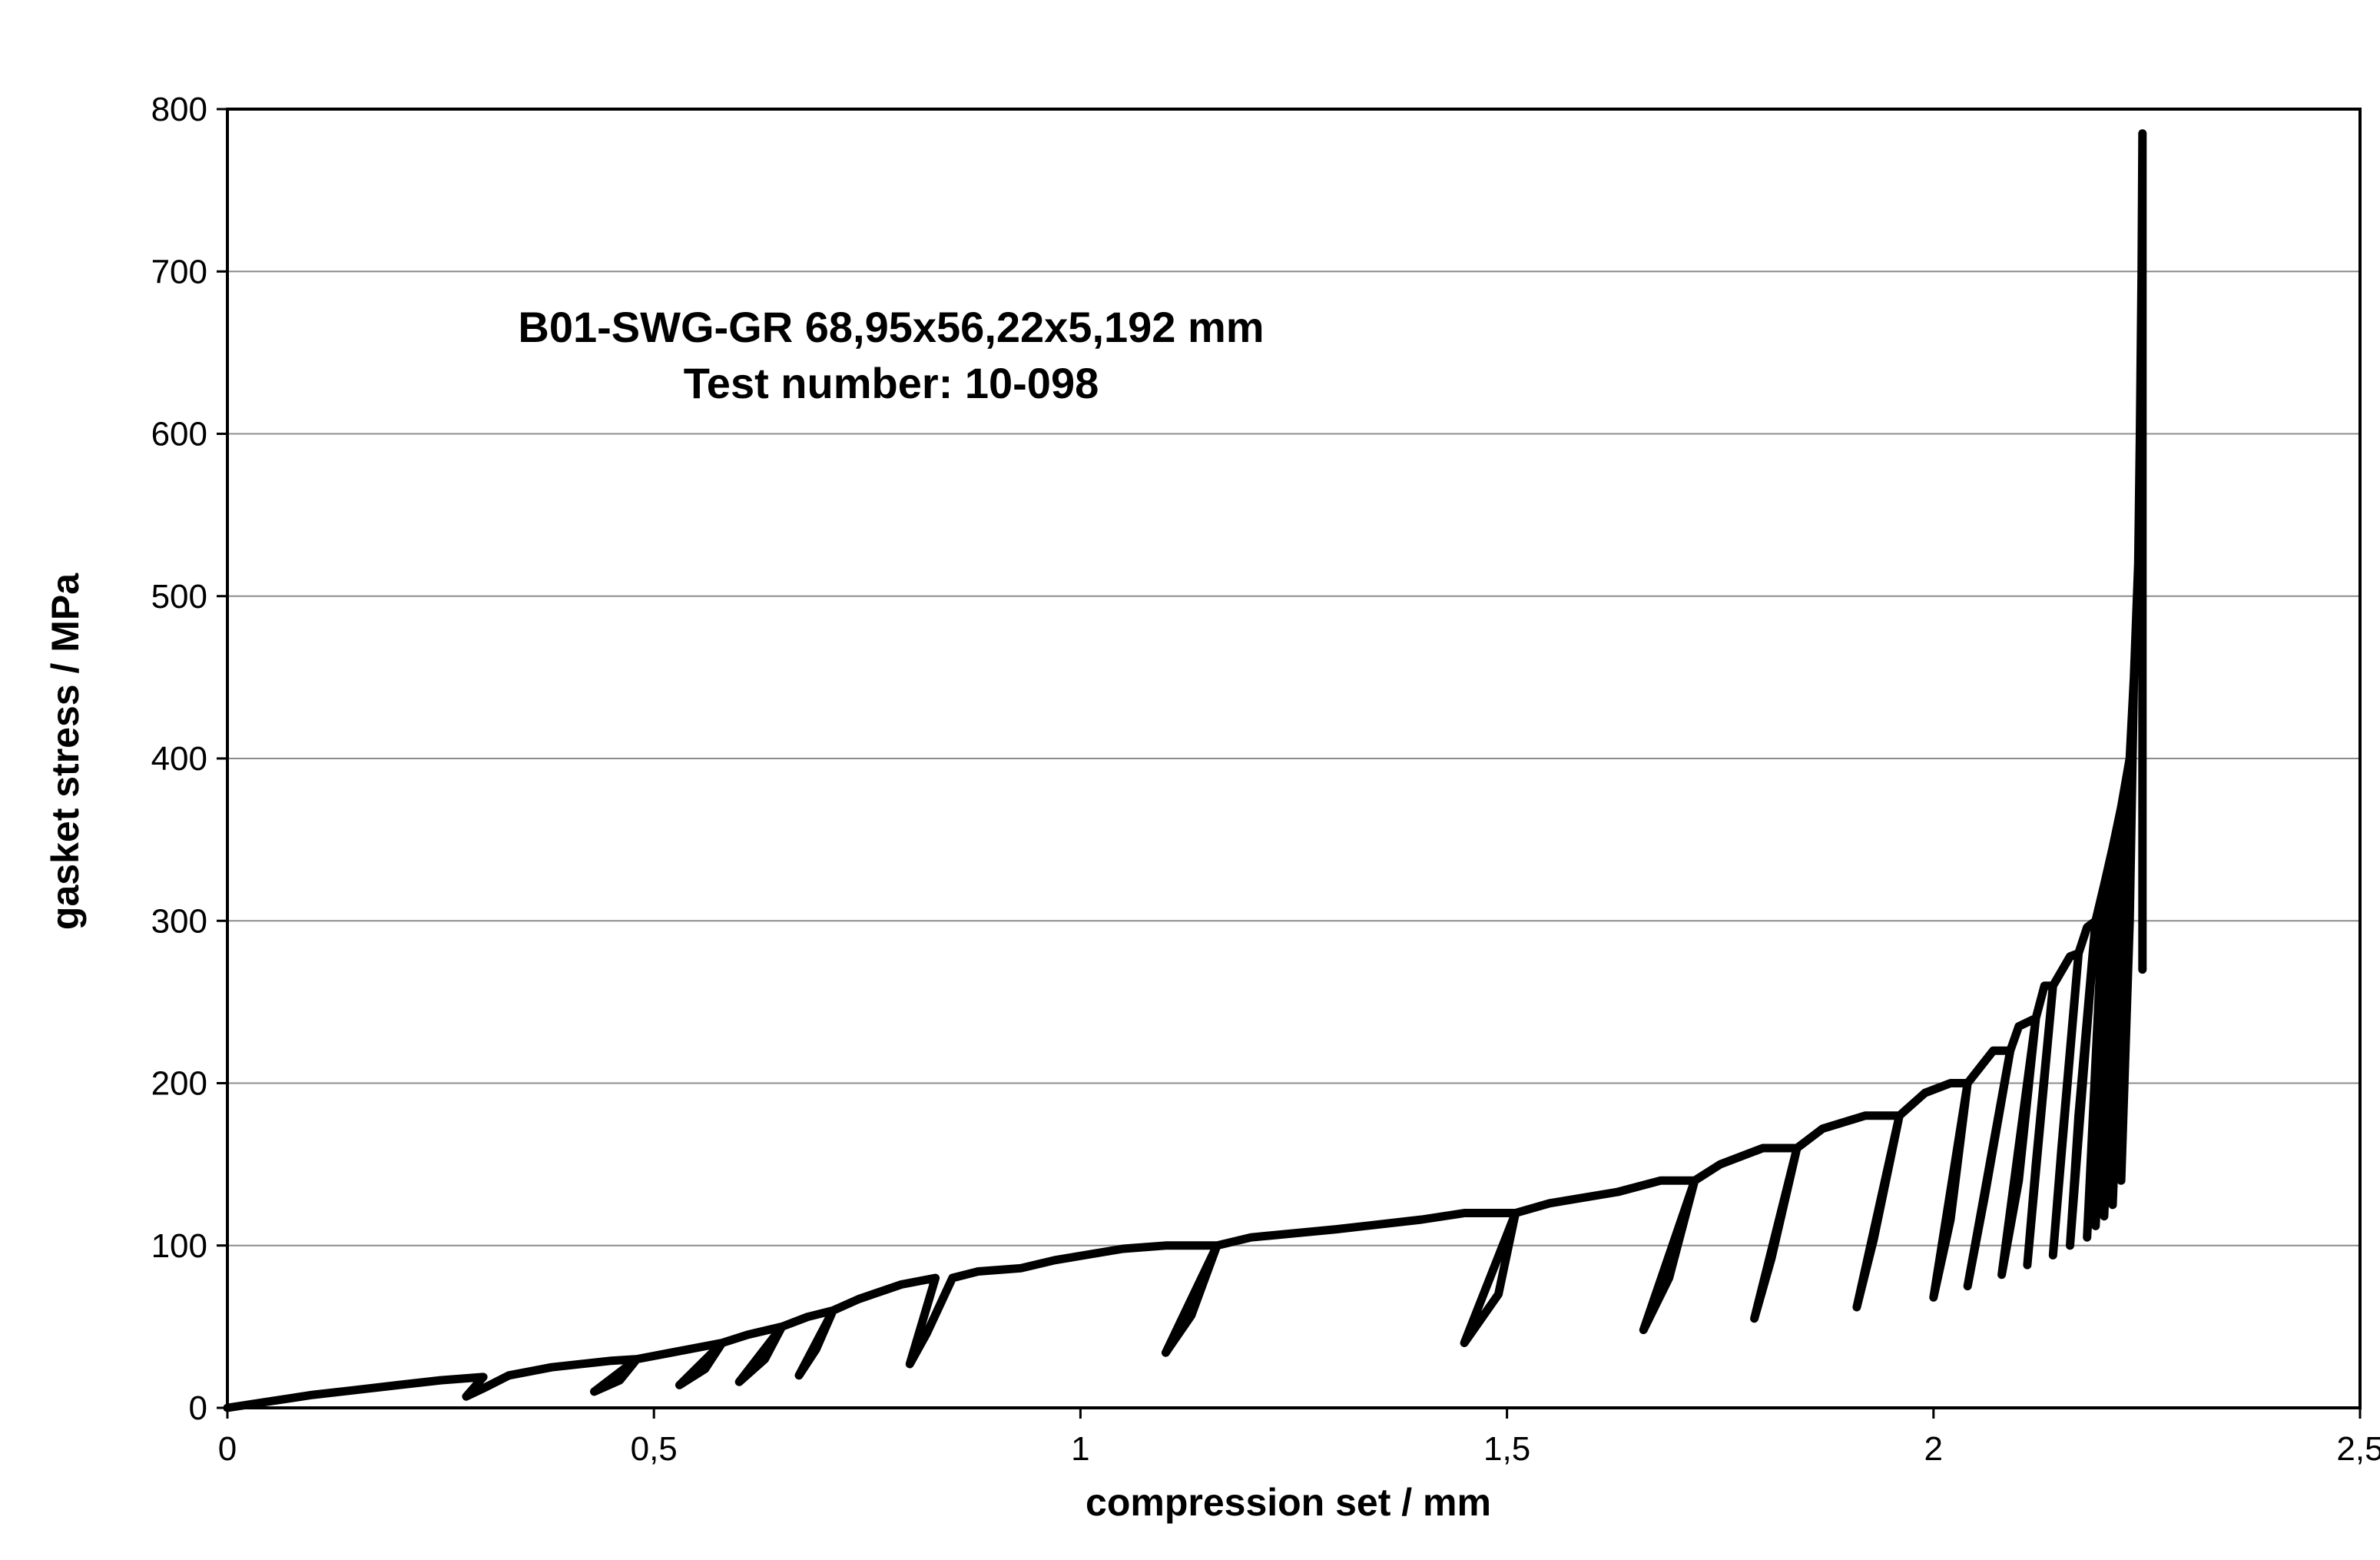  Describe the element at coordinates (179, 109) in the screenshot. I see `y-tick-label: 800` at that location.